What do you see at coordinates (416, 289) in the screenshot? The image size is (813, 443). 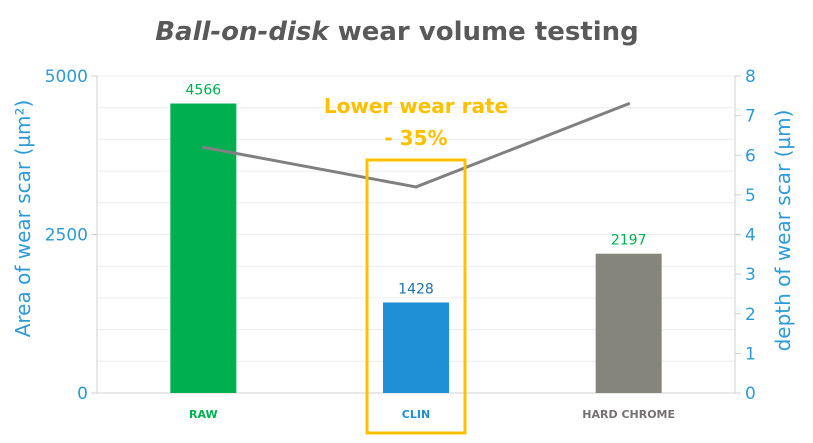 I see `bar-value-label: 1428` at bounding box center [416, 289].